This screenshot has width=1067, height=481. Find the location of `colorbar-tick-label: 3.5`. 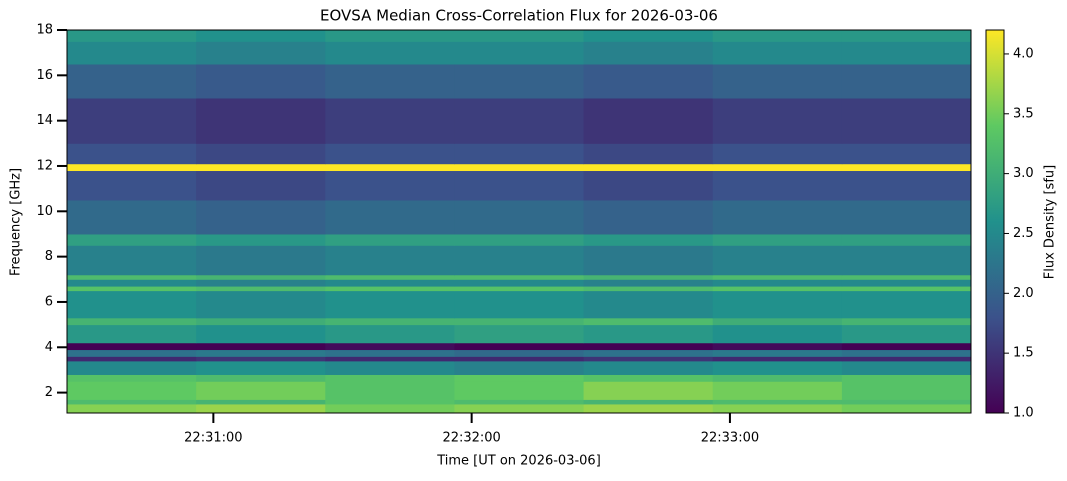

colorbar-tick-label: 3.5 is located at coordinates (1023, 113).